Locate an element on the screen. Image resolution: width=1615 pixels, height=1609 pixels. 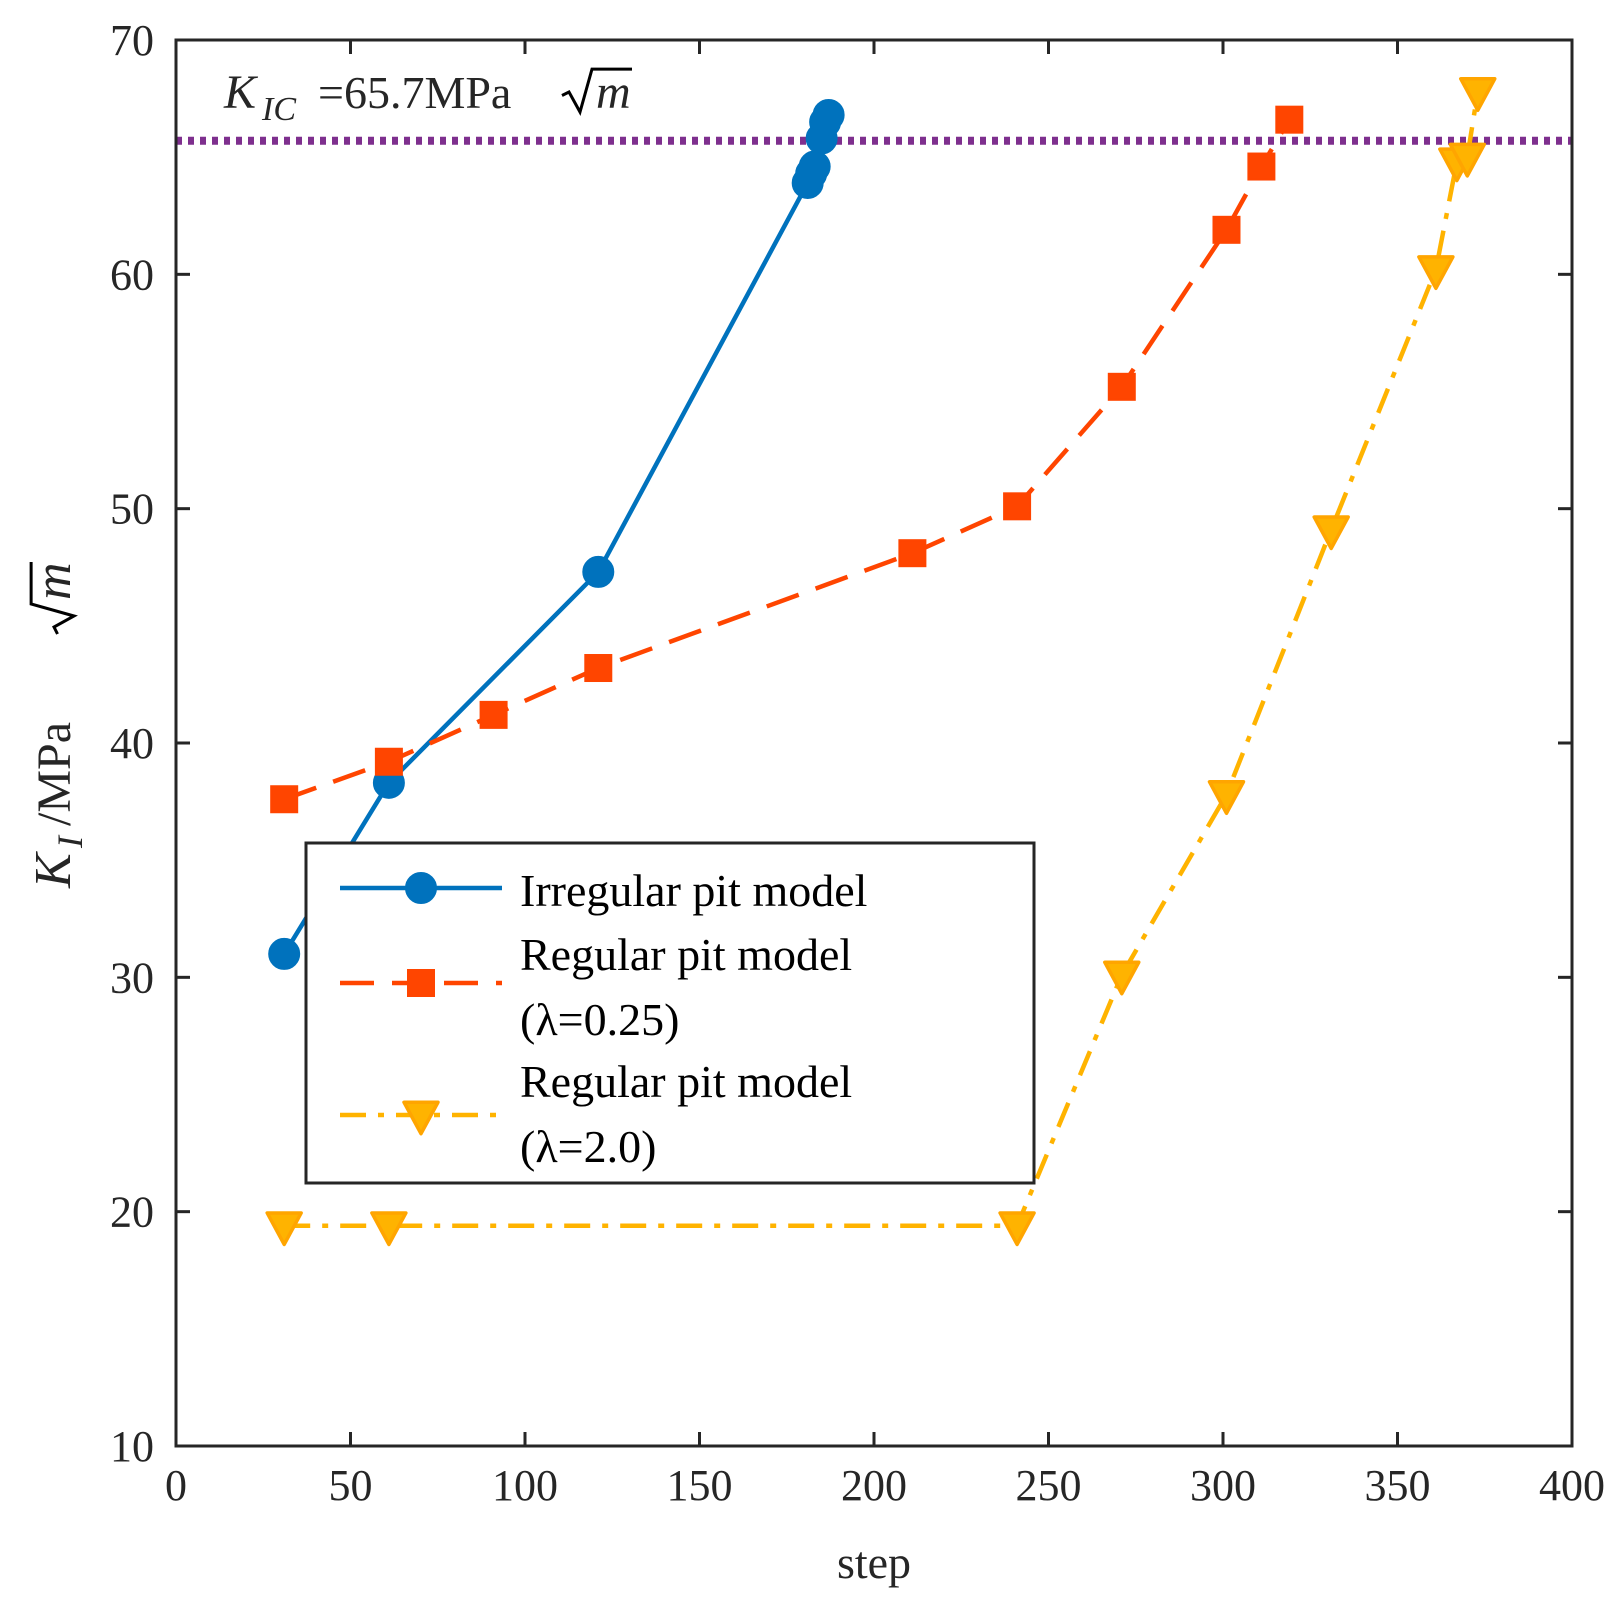
y-tick-label: 60 is located at coordinates (132, 274).